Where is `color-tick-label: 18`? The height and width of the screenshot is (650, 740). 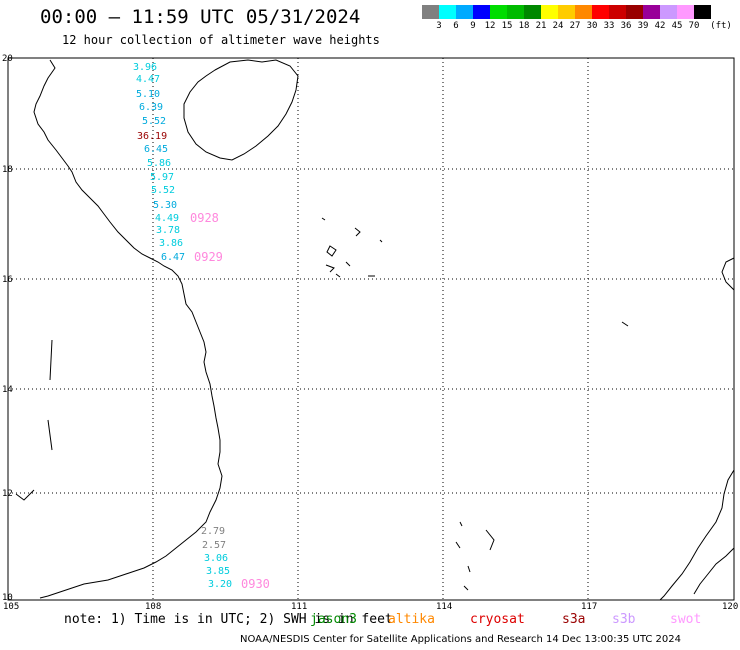 color-tick-label: 18 is located at coordinates (524, 26).